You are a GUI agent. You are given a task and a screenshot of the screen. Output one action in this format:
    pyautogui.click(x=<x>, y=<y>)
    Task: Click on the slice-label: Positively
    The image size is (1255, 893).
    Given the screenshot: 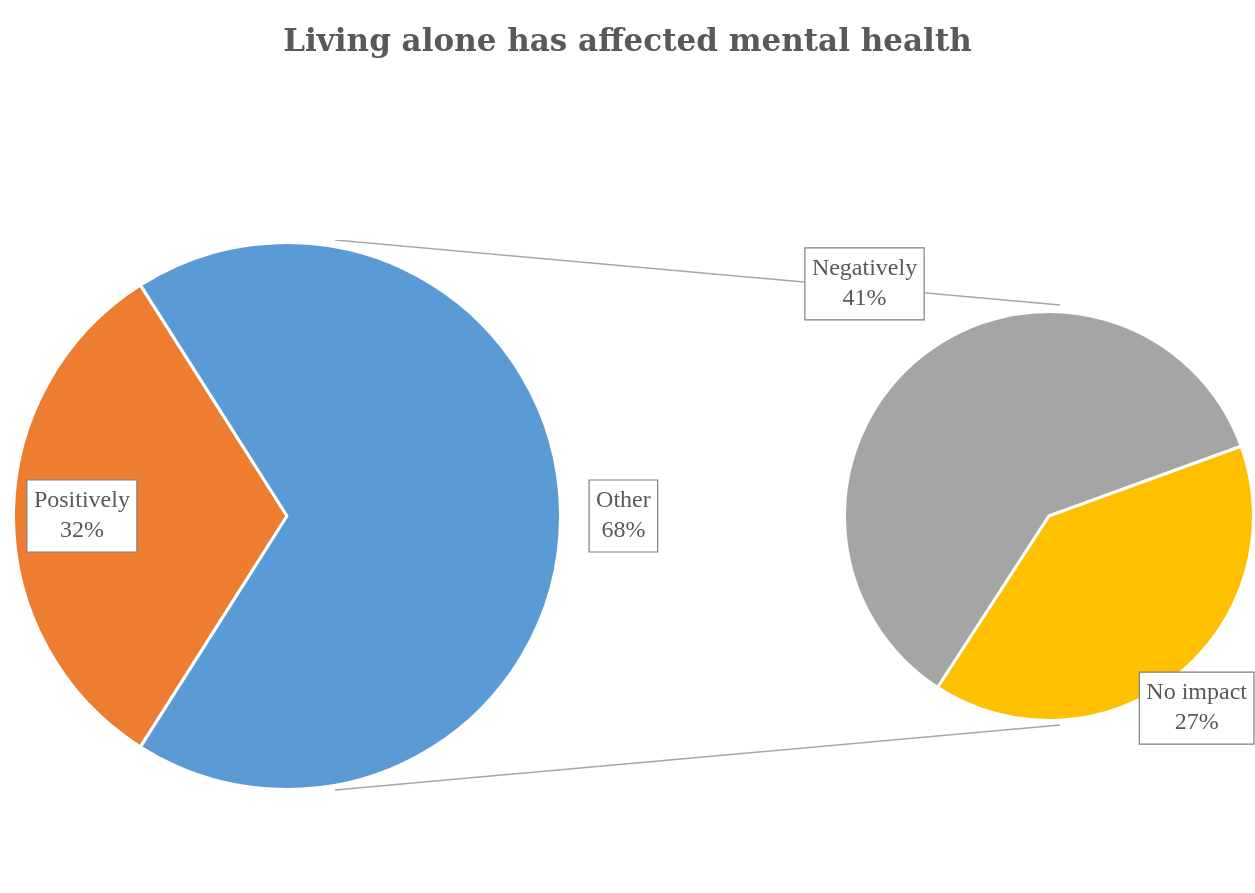 What is the action you would take?
    pyautogui.click(x=81, y=499)
    